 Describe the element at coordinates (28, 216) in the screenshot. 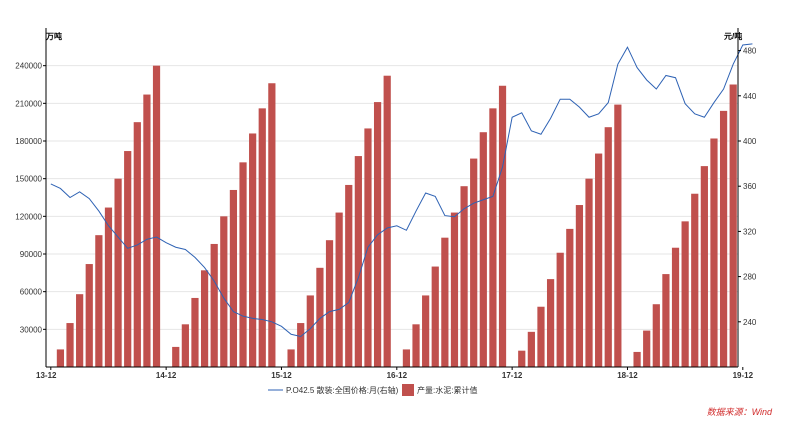

I see `left-tick-label: 120000` at that location.